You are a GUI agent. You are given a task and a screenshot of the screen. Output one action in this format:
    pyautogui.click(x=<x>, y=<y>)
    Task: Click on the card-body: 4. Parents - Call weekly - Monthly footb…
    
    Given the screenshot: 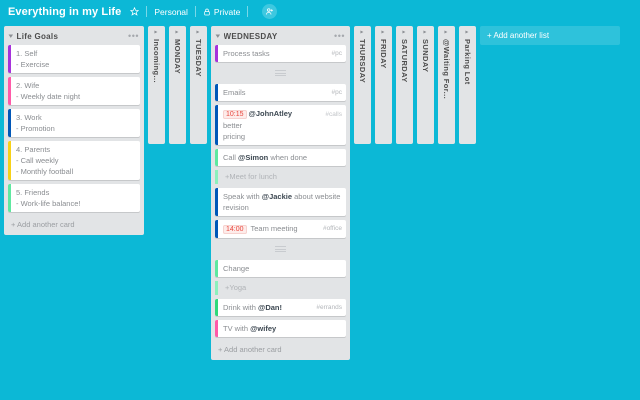 What is the action you would take?
    pyautogui.click(x=75, y=160)
    